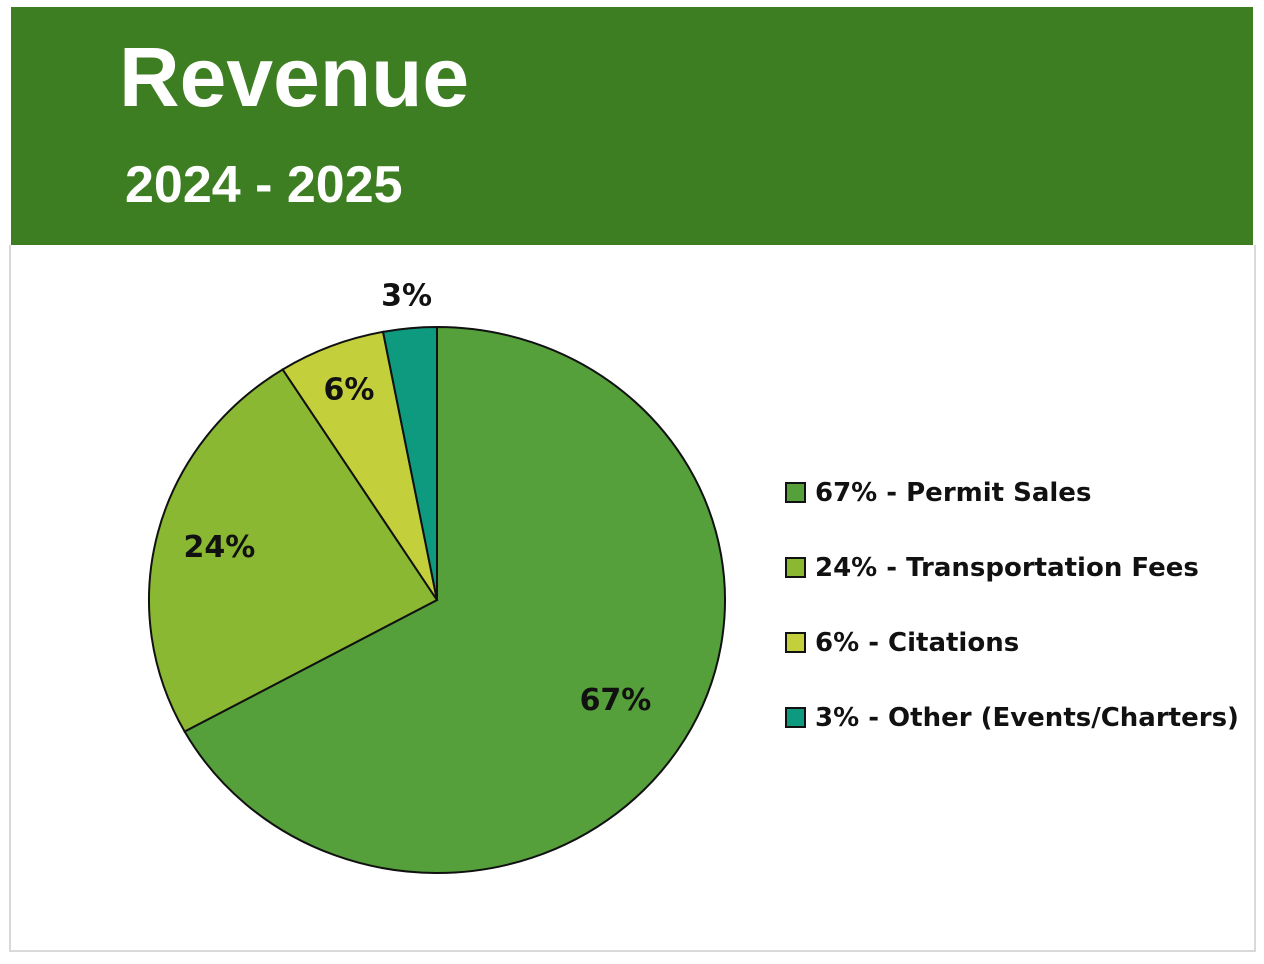 This screenshot has width=1264, height=964. I want to click on page-subtitle: 2024 - 2025, so click(264, 185).